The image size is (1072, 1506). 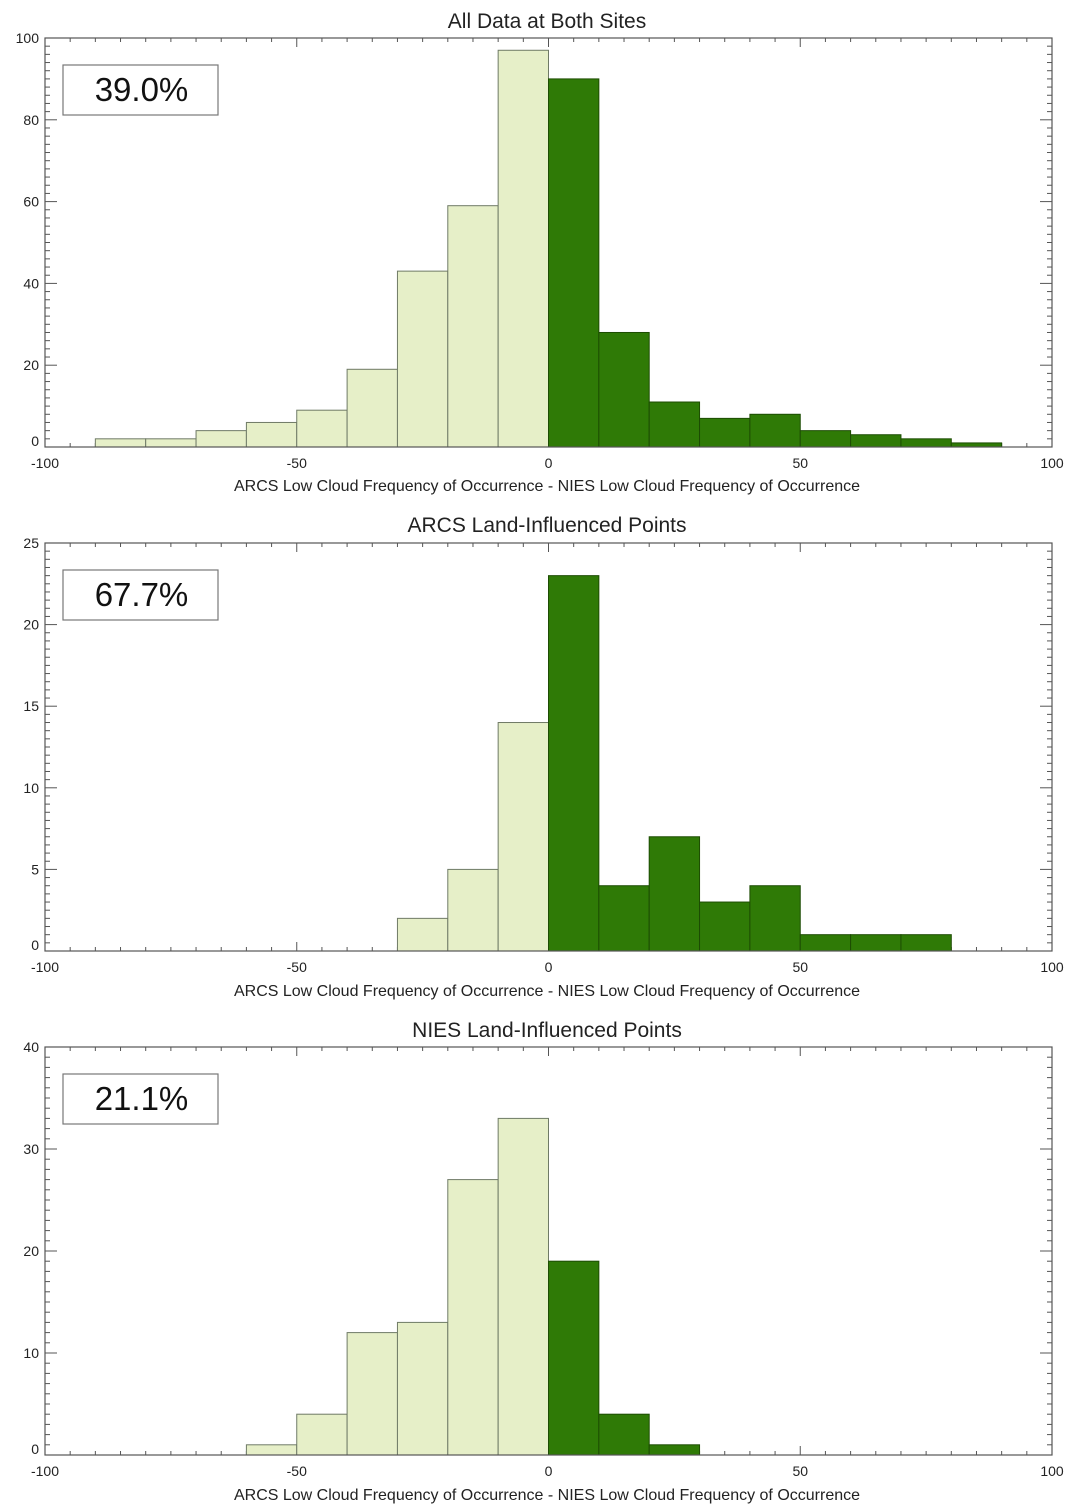 What do you see at coordinates (547, 21) in the screenshot?
I see `chart-title: All Data at Both Sites` at bounding box center [547, 21].